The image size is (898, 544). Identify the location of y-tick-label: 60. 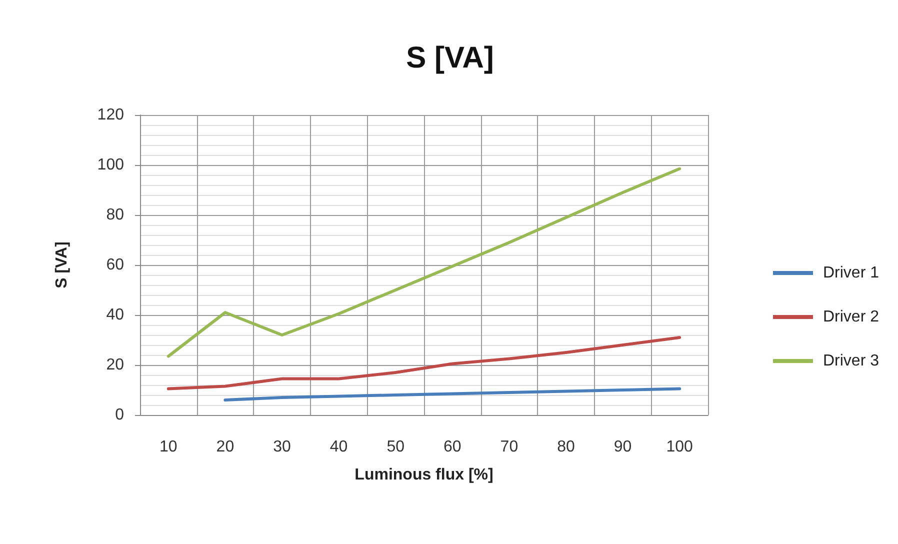
(115, 265).